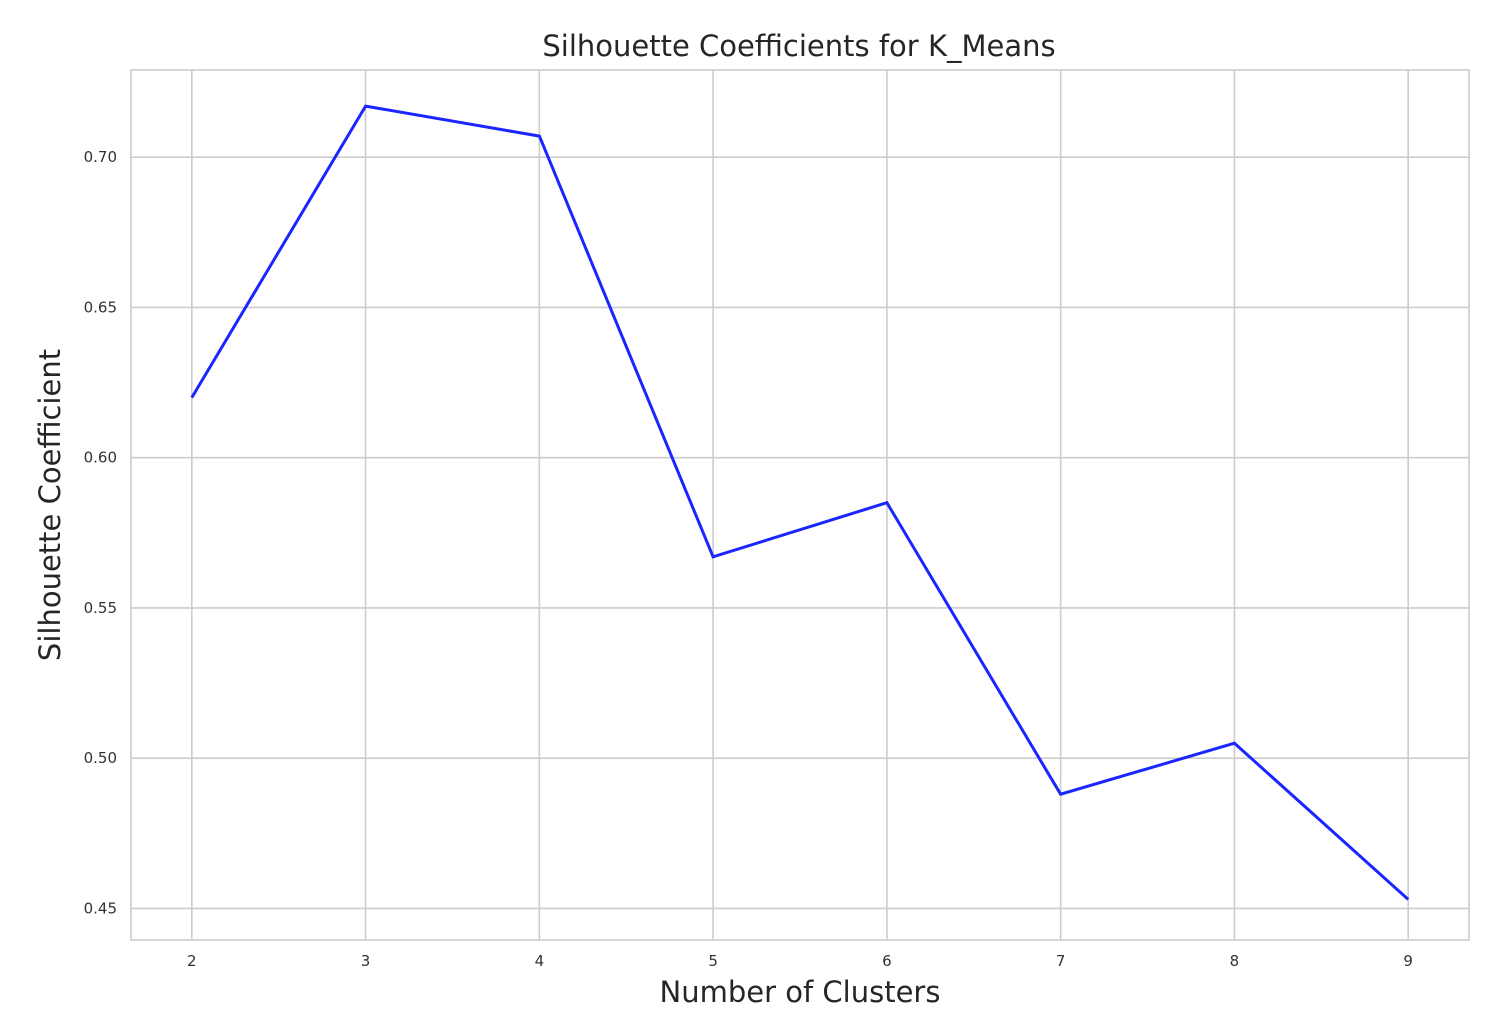 This screenshot has width=1490, height=1030. I want to click on x-tick-label: 2, so click(192, 961).